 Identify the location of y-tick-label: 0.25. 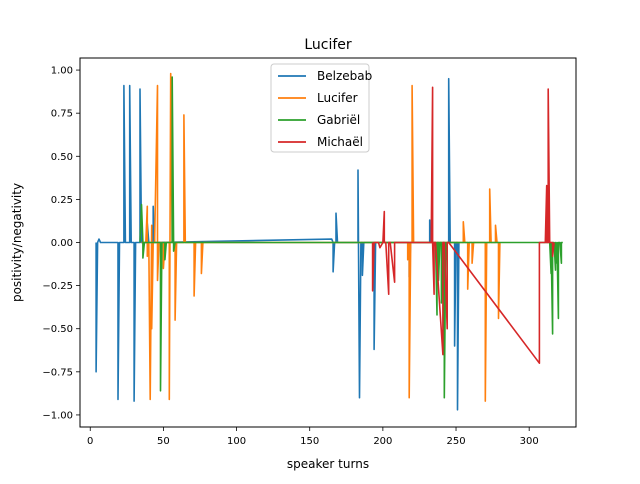
(62, 200).